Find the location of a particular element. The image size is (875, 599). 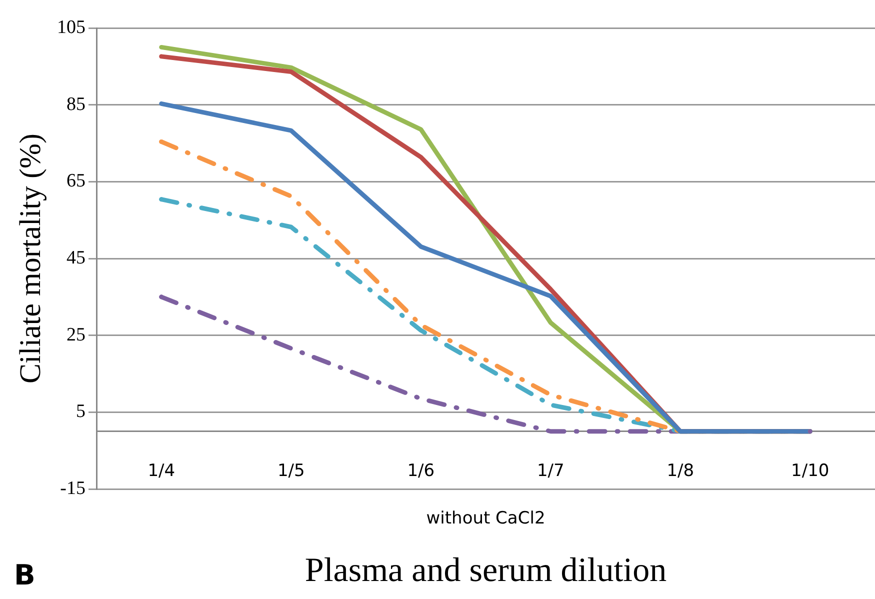

x-tick-label: 1/10 is located at coordinates (810, 470).